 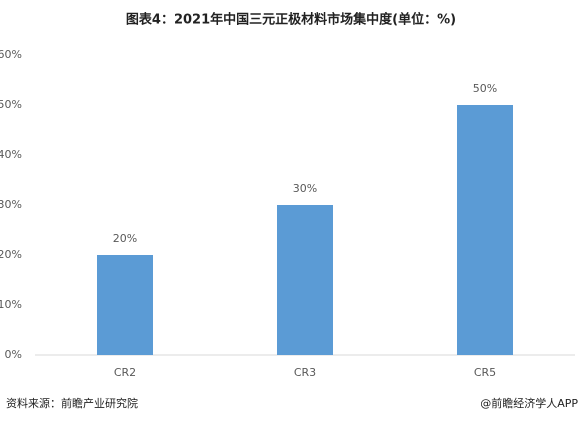 What do you see at coordinates (11, 204) in the screenshot?
I see `y-tick-label: 30%` at bounding box center [11, 204].